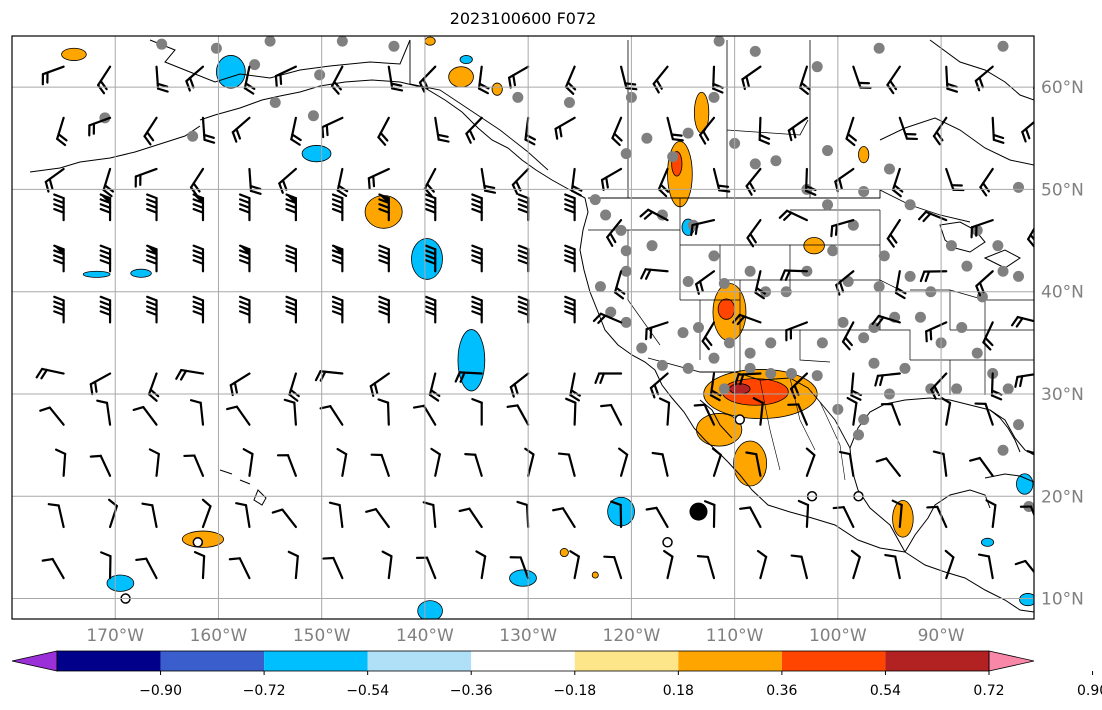 The image size is (1102, 710). What do you see at coordinates (115, 149) in the screenshot?
I see `coastline-aleutians` at bounding box center [115, 149].